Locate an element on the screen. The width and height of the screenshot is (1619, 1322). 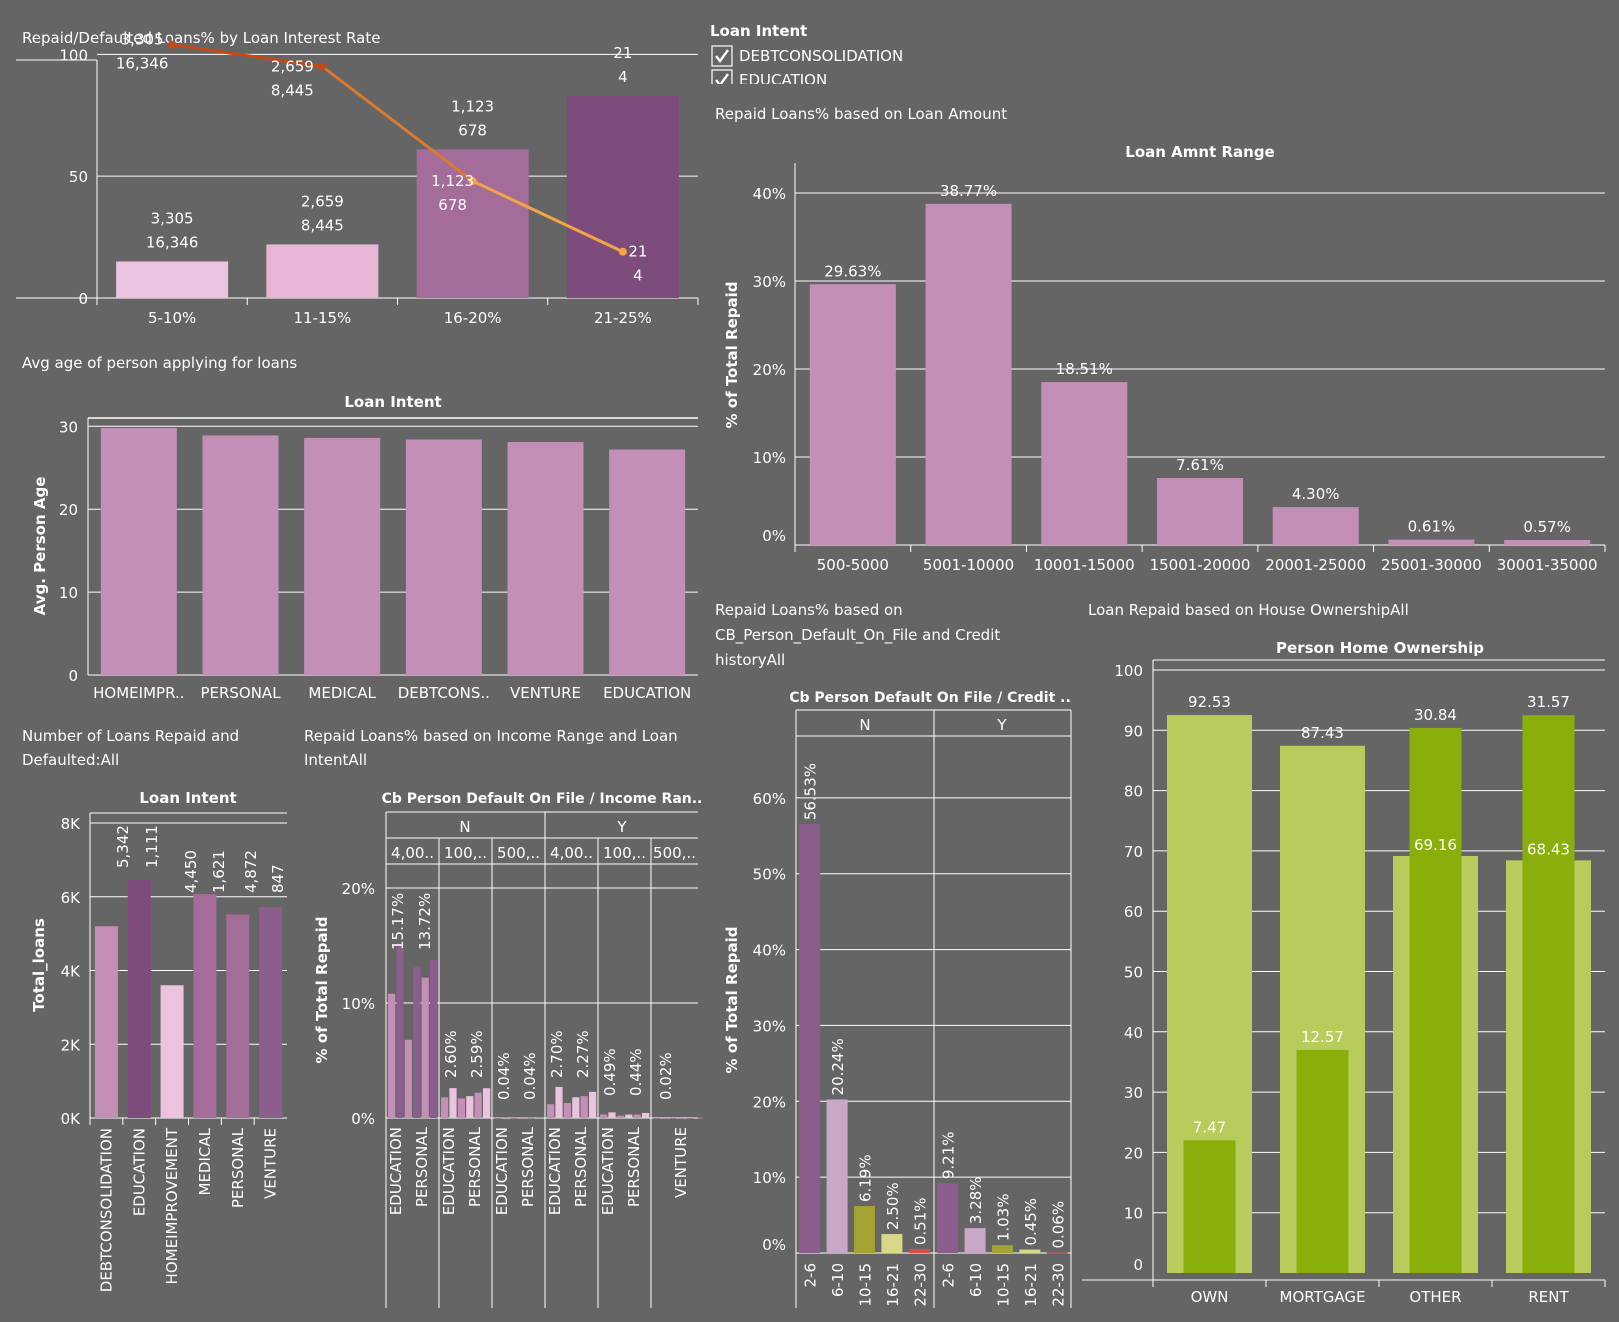
y-axis-title: % of Total Repaid is located at coordinates (732, 355).